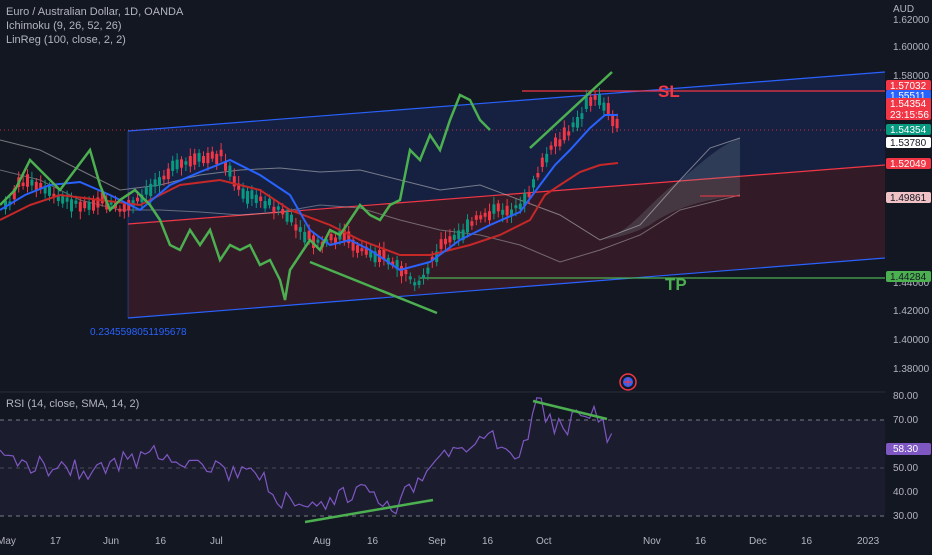  Describe the element at coordinates (908, 130) in the screenshot. I see `price-tag: 1.54354` at that location.